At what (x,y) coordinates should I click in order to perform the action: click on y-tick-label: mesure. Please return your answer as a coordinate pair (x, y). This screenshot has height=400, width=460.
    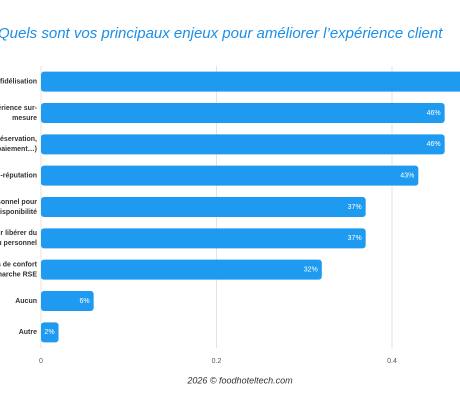
    Looking at the image, I should click on (24, 118).